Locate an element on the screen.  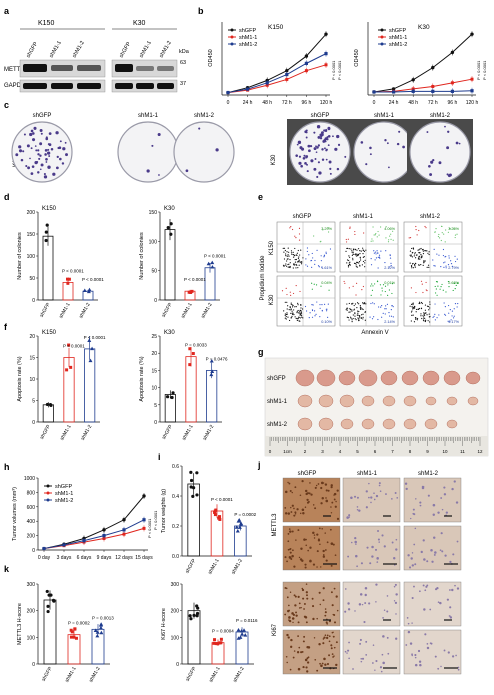
blot-band is located at coordinates (145, 68).